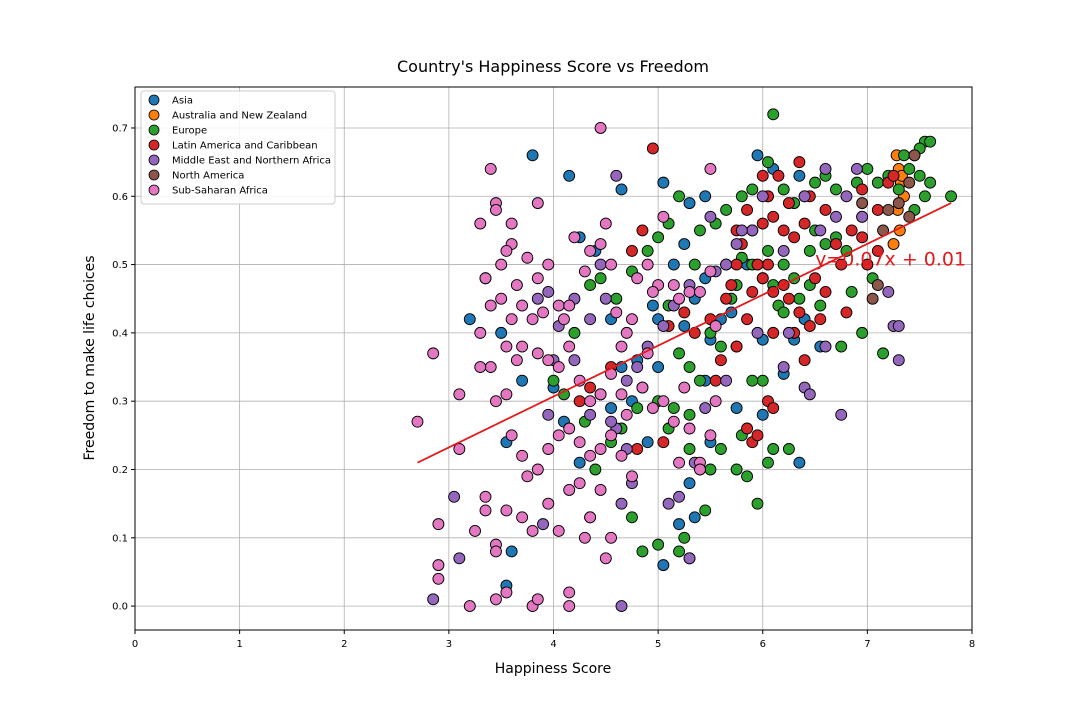  Describe the element at coordinates (120, 607) in the screenshot. I see `y-tick-label: 0.0` at that location.